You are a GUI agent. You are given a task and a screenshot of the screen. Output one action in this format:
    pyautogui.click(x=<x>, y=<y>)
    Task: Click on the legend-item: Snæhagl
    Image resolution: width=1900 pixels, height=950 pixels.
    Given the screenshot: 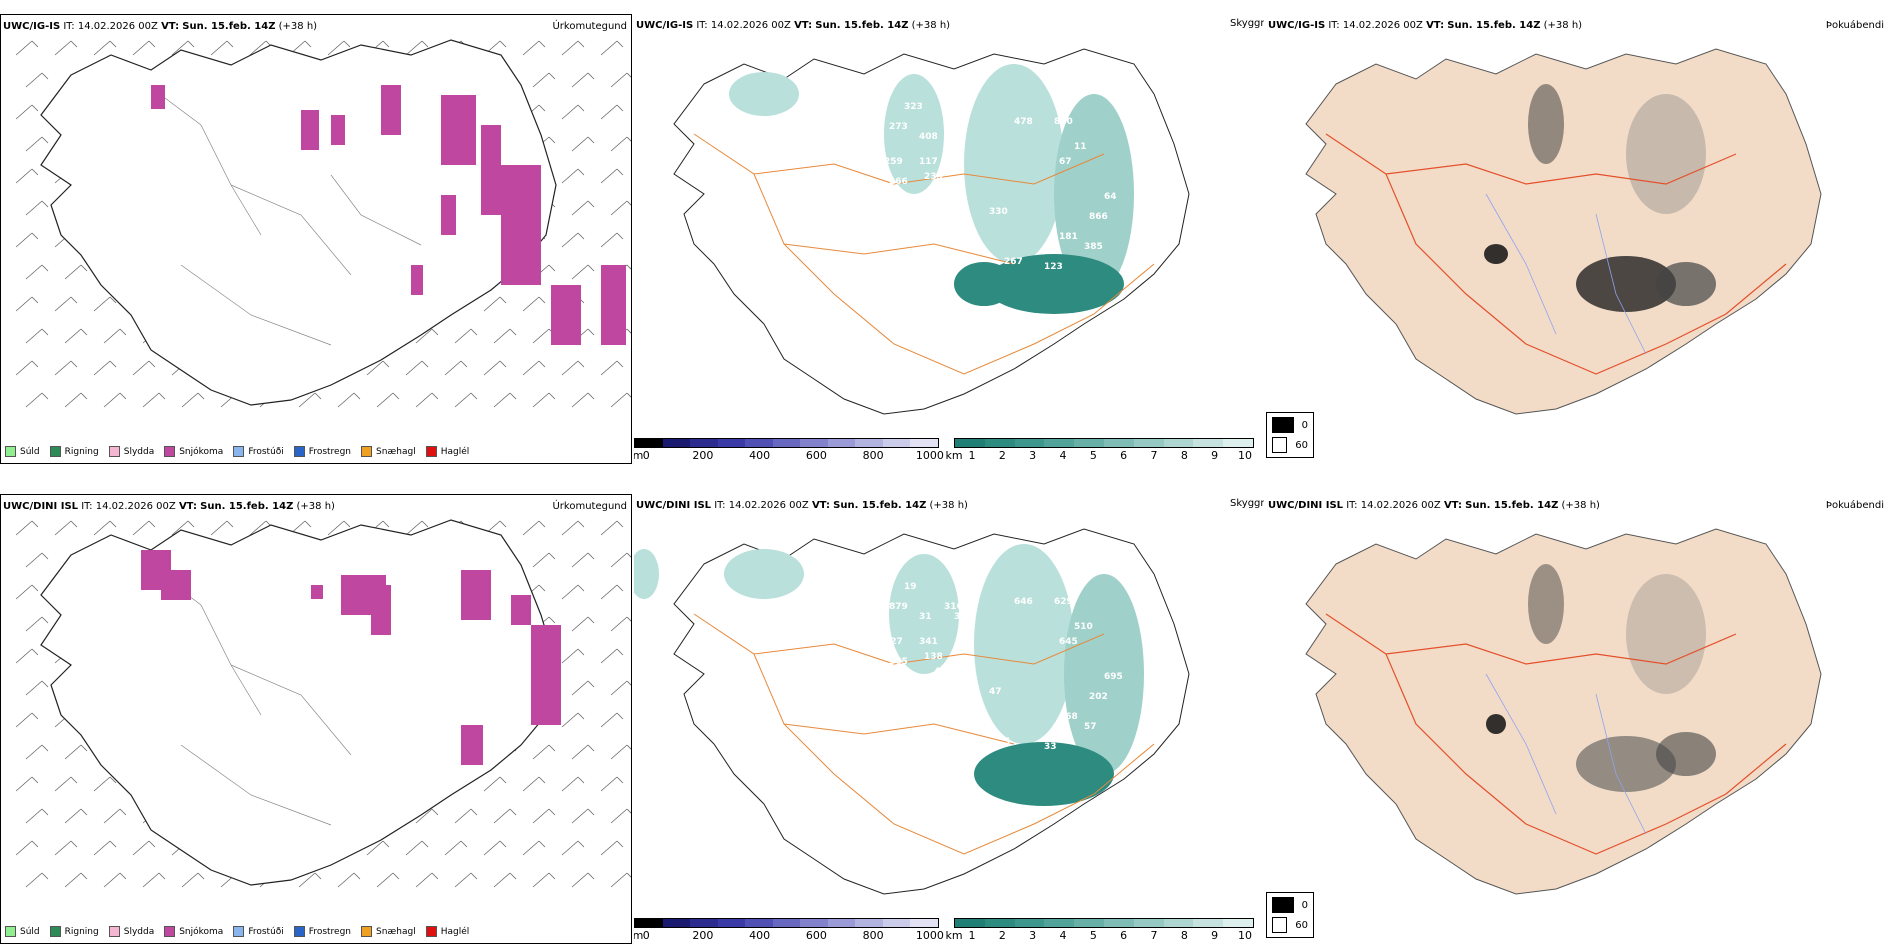 What is the action you would take?
    pyautogui.click(x=388, y=931)
    